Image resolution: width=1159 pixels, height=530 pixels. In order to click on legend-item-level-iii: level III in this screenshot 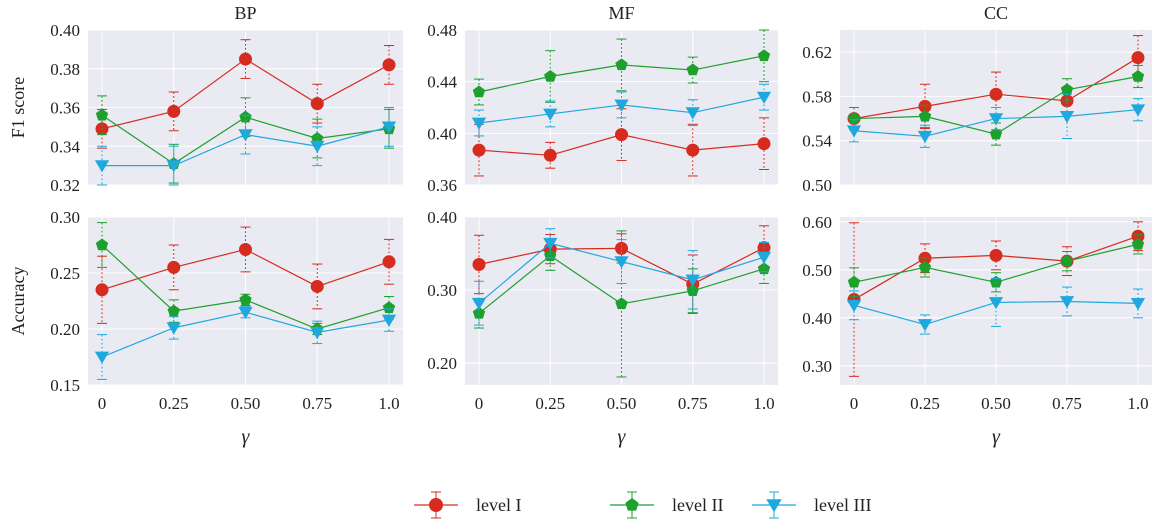, I will do `click(811, 505)`.